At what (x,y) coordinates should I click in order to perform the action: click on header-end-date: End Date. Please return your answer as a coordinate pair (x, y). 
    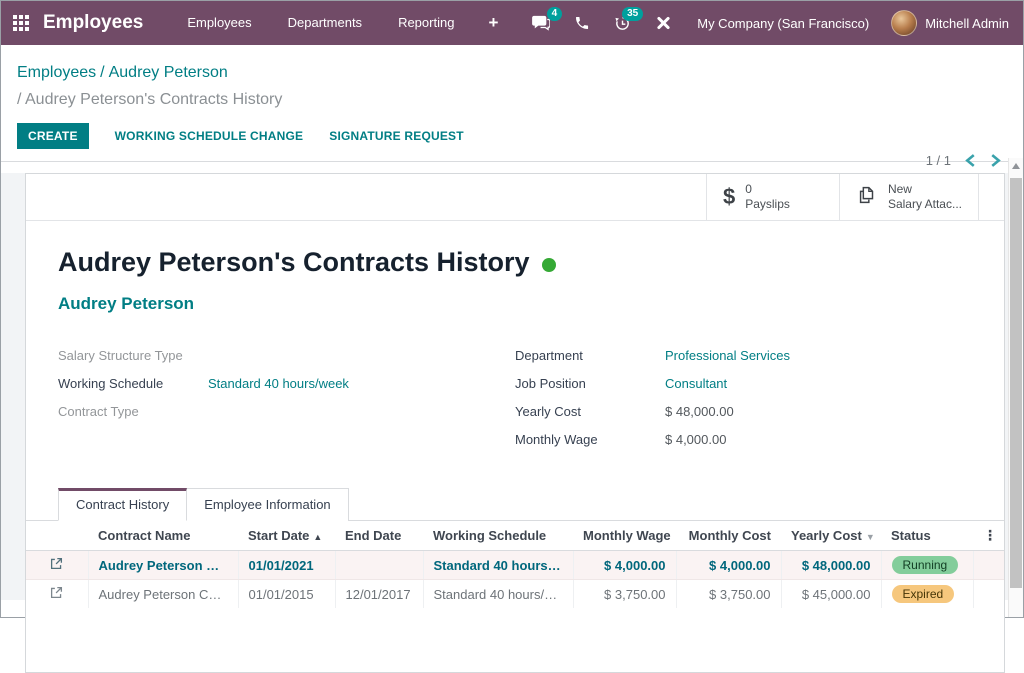
    Looking at the image, I should click on (379, 536).